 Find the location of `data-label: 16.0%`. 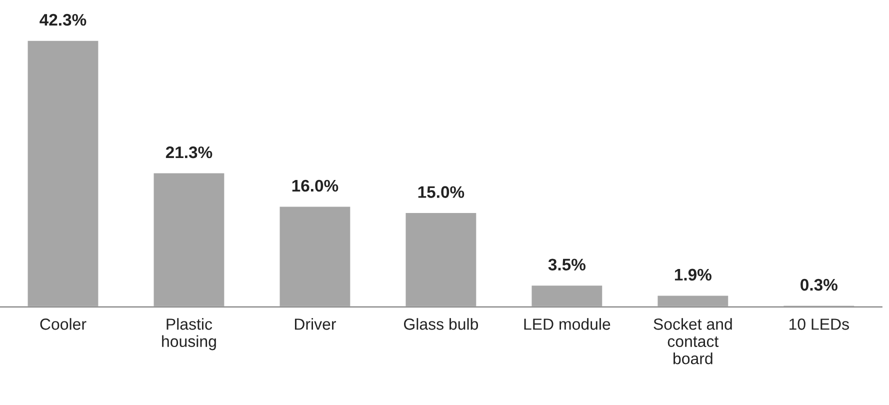

data-label: 16.0% is located at coordinates (315, 186).